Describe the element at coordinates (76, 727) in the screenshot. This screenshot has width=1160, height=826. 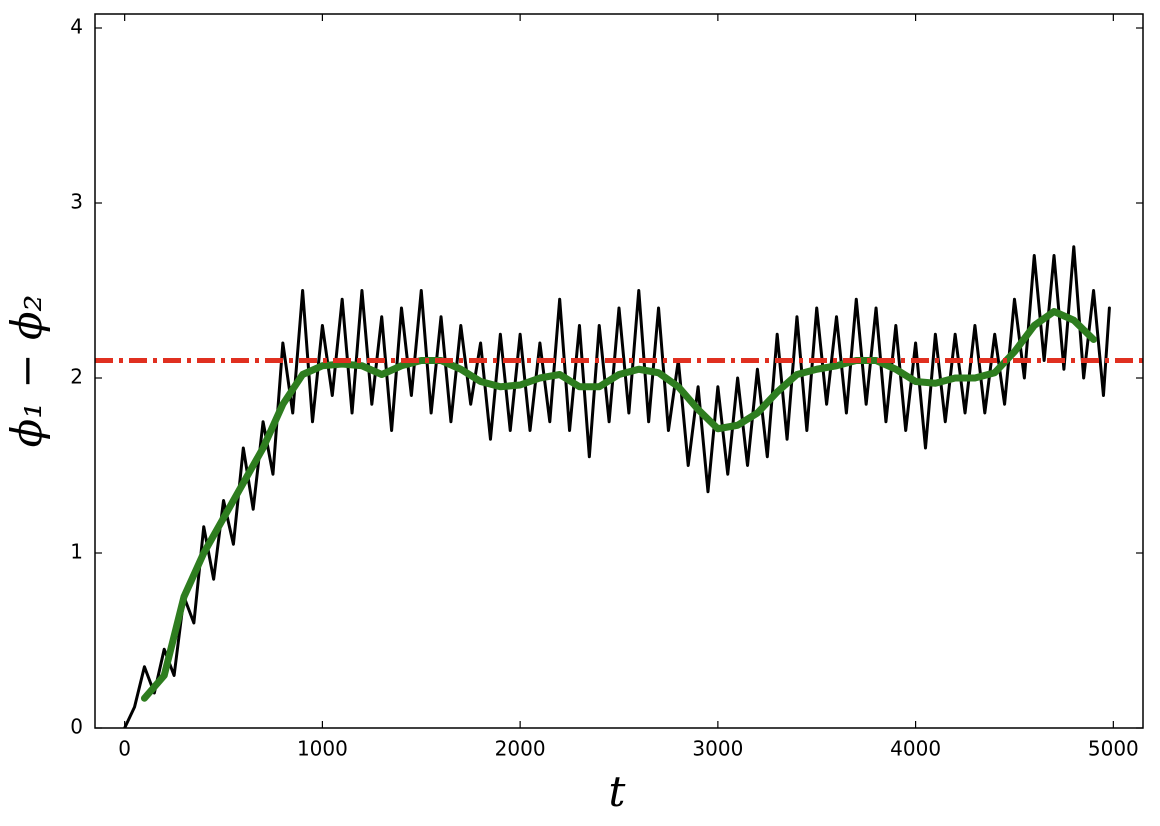
I see `y-tick-label: 0` at that location.